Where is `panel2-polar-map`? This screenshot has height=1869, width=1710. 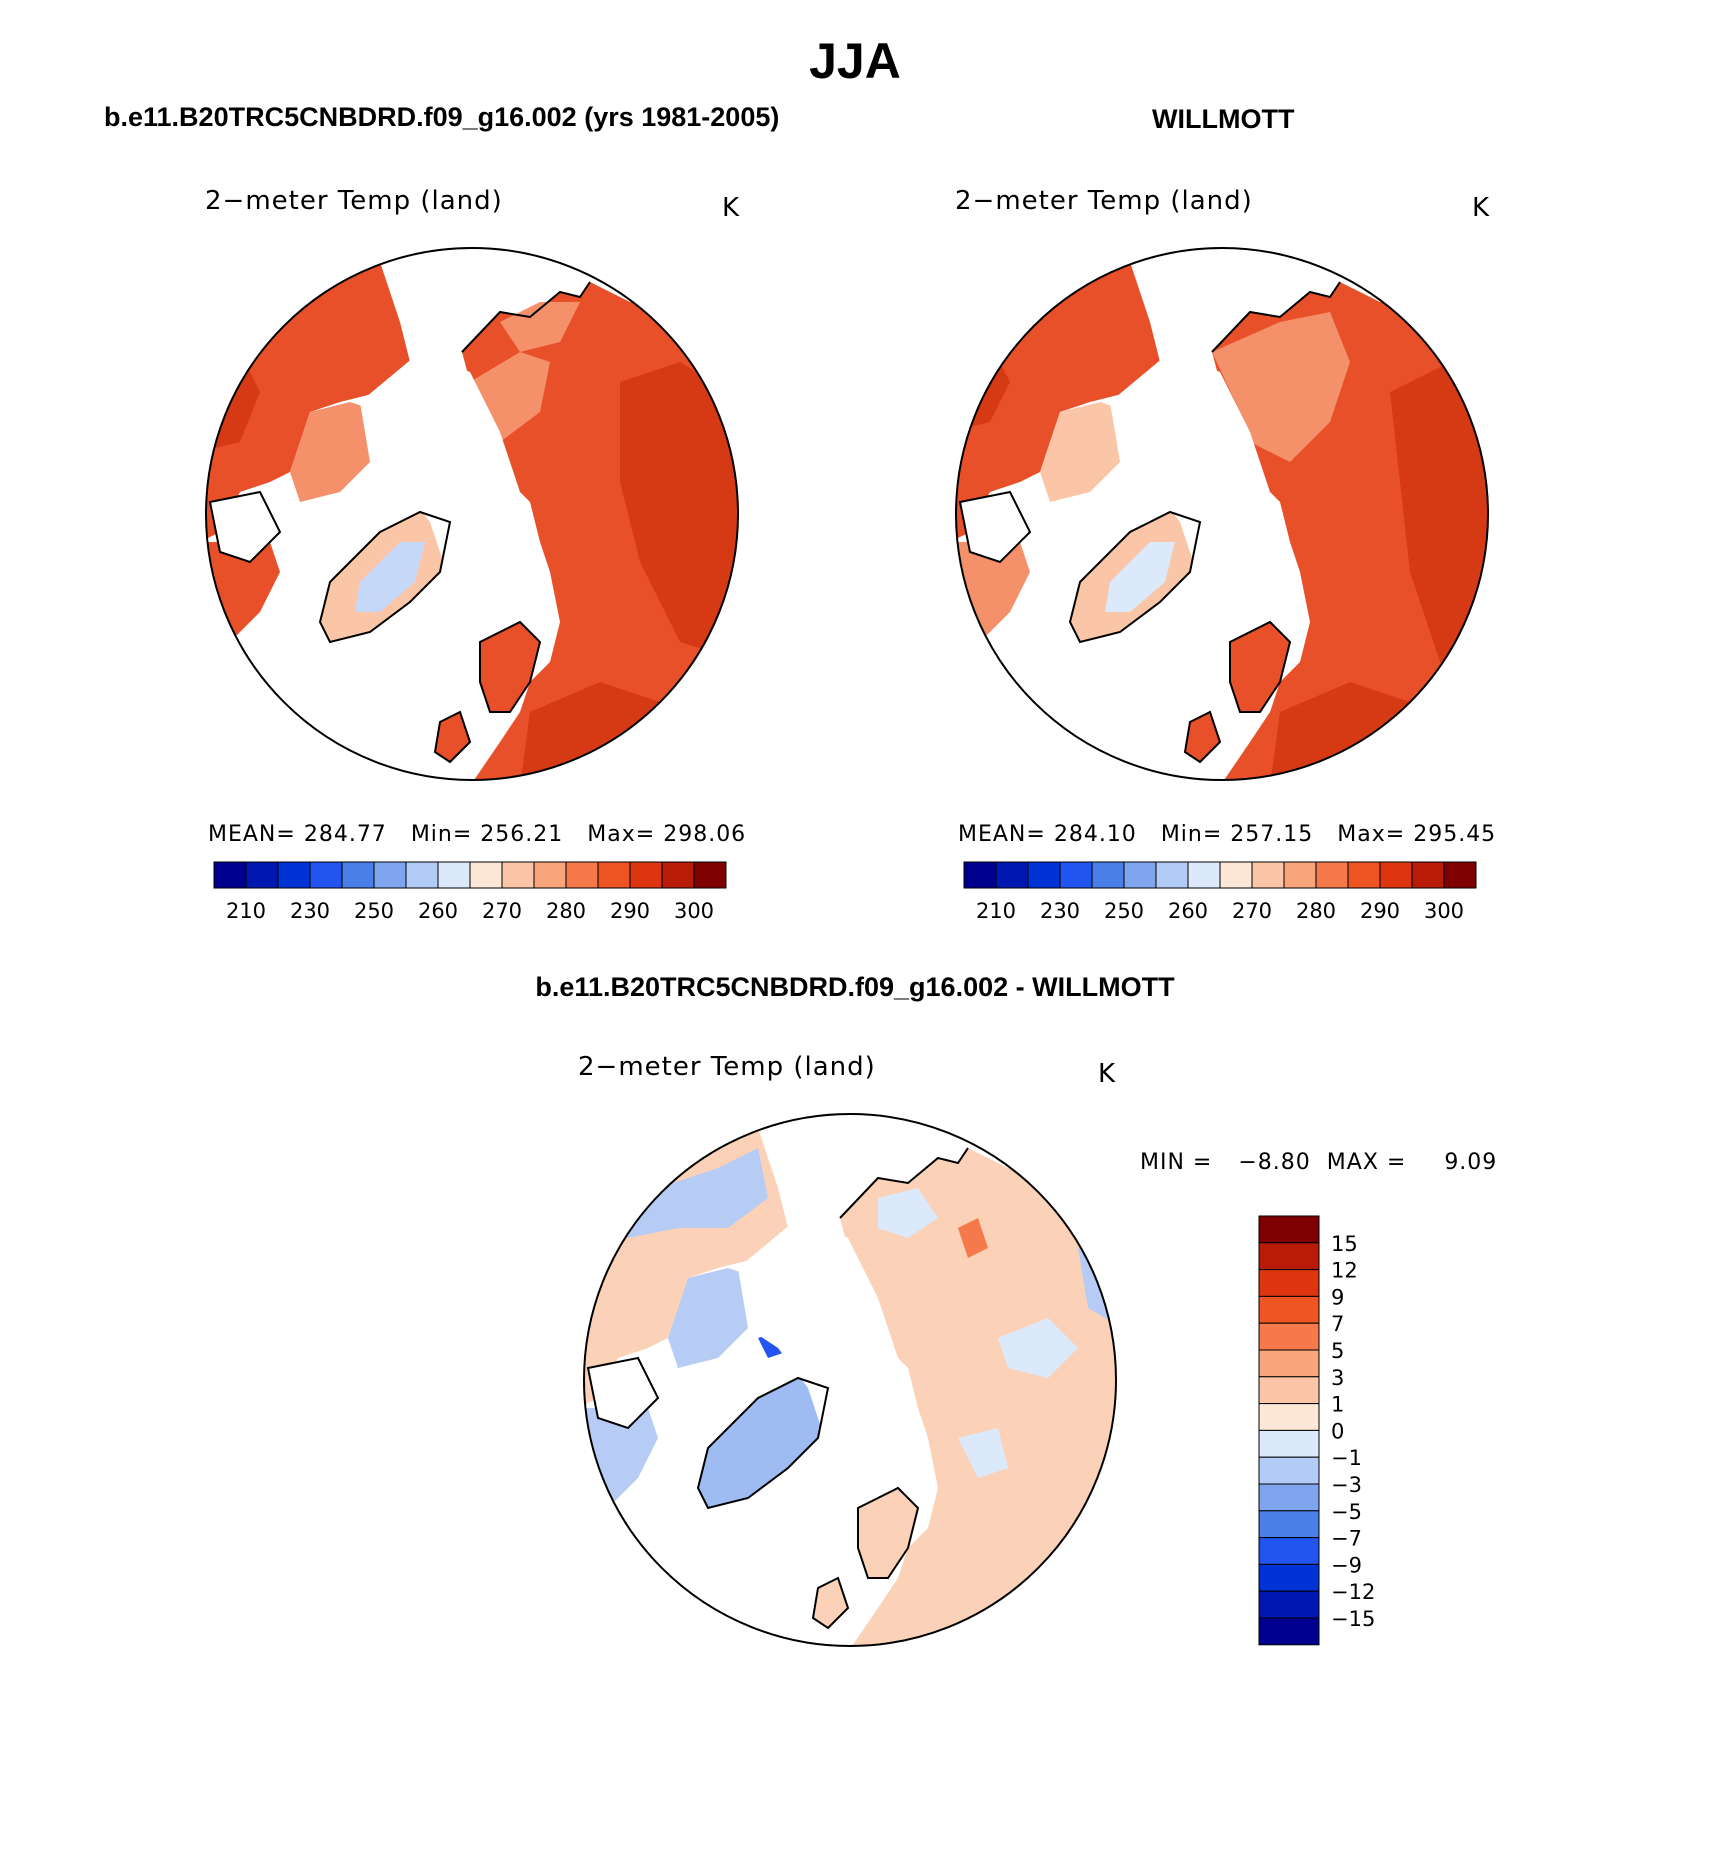
panel2-polar-map is located at coordinates (1222, 514).